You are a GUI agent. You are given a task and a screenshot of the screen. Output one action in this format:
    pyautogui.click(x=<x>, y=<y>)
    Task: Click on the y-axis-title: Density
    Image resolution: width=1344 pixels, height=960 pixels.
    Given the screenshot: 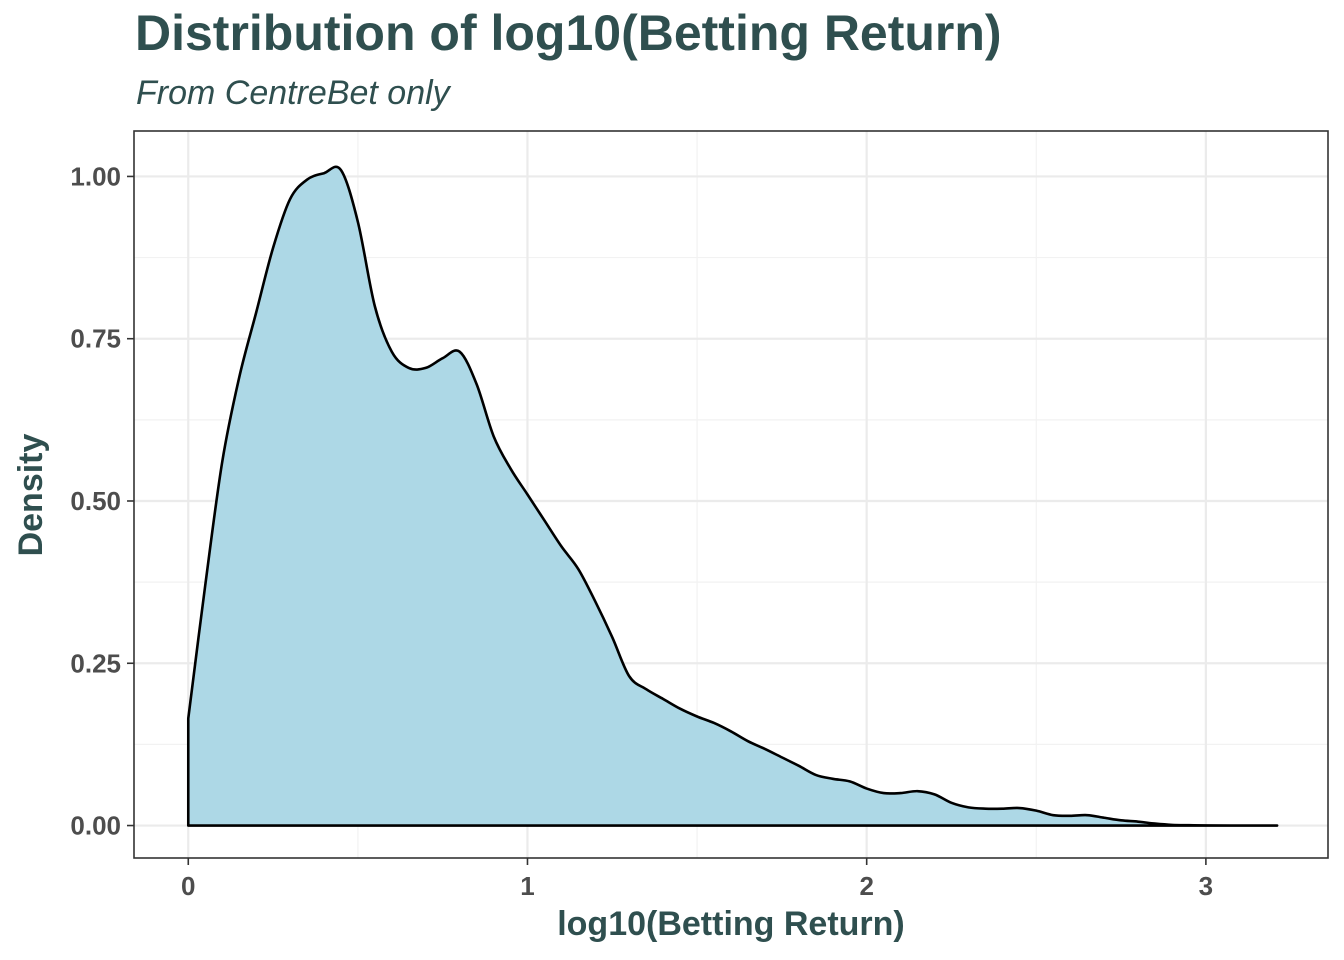 What is the action you would take?
    pyautogui.click(x=31, y=495)
    